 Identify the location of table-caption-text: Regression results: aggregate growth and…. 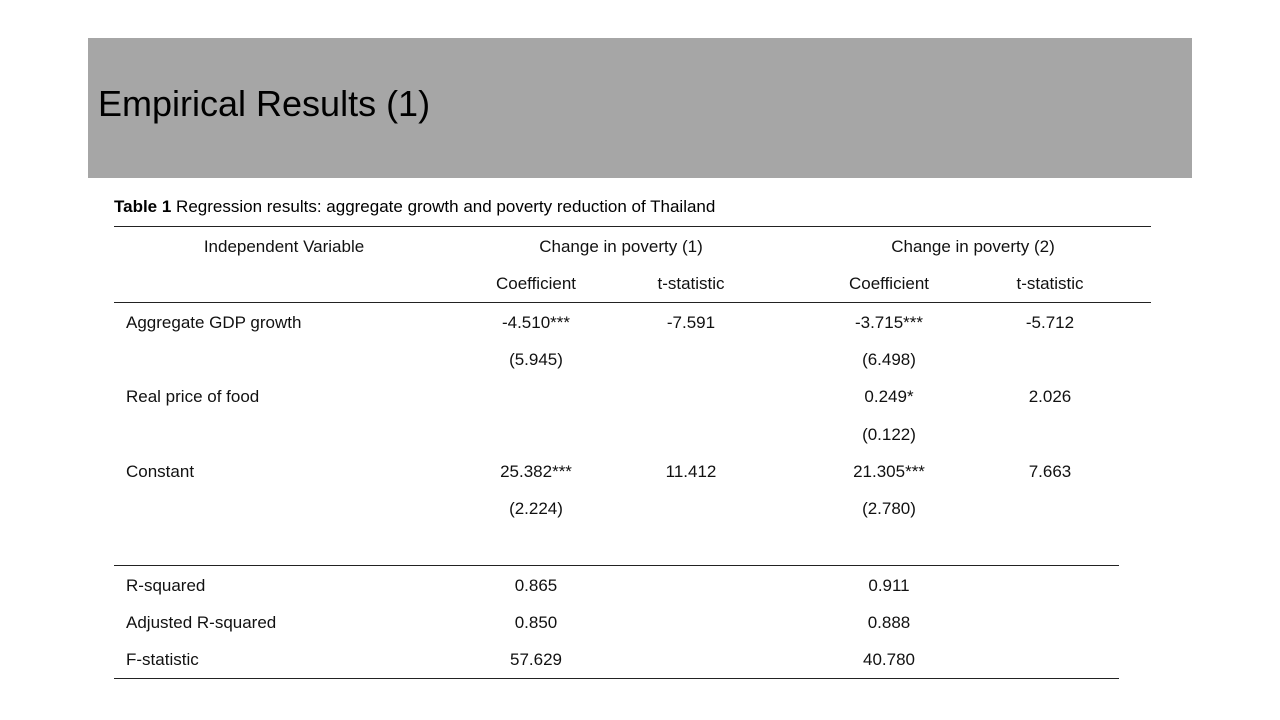
(443, 206).